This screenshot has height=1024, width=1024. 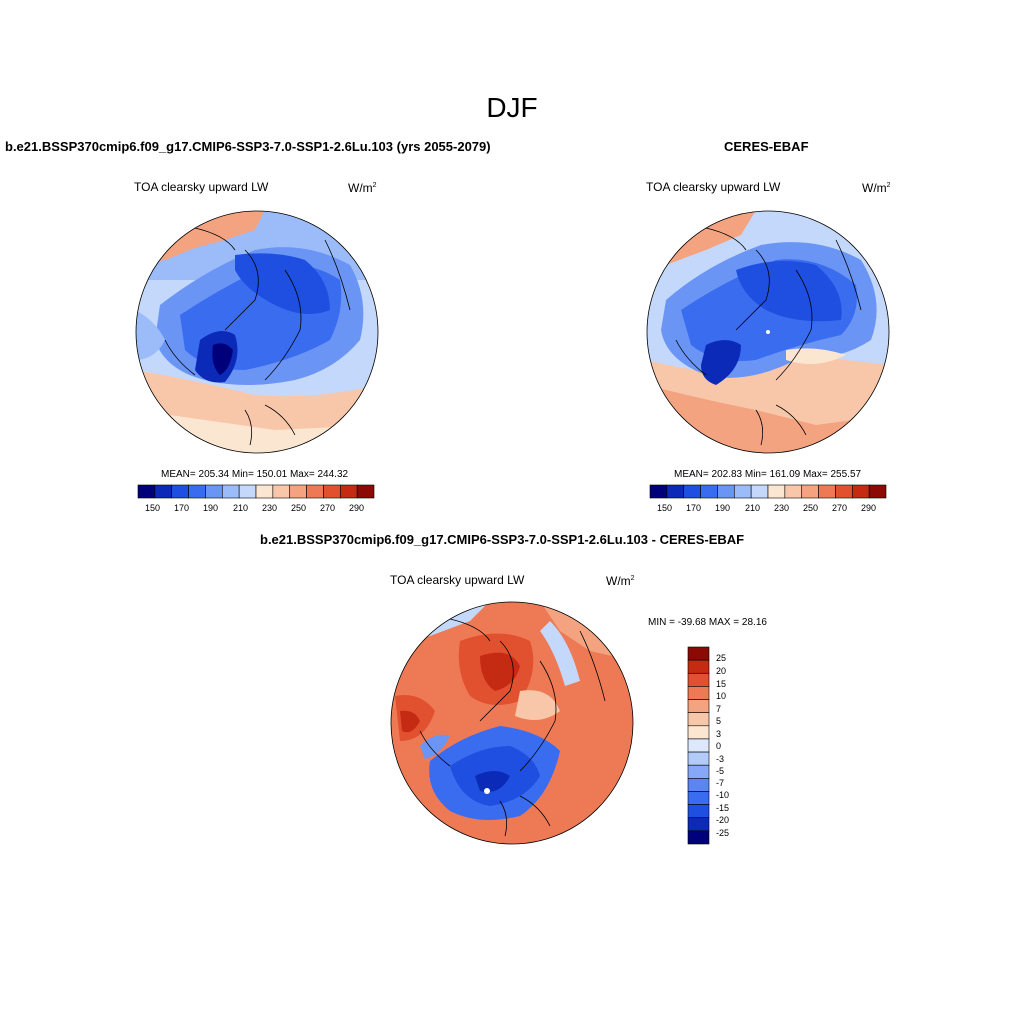 What do you see at coordinates (201, 187) in the screenshot?
I see `model-variable-label: TOA clearsky upward LW` at bounding box center [201, 187].